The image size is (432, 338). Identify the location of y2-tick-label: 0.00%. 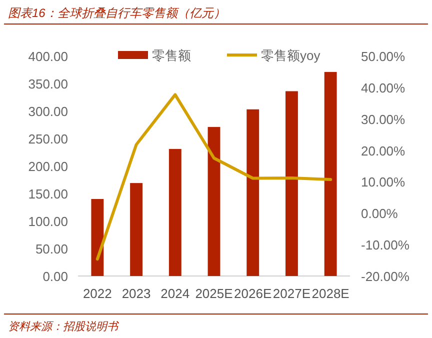
(379, 214).